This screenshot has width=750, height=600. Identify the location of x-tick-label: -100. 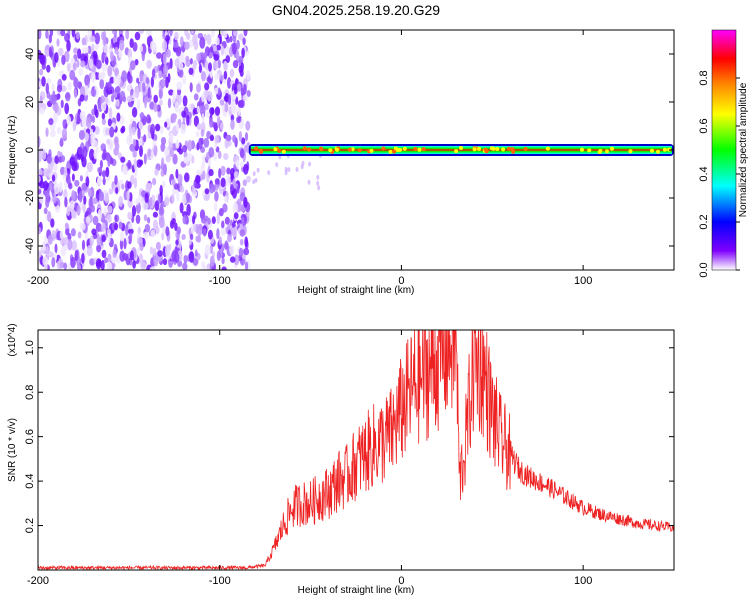
(220, 281).